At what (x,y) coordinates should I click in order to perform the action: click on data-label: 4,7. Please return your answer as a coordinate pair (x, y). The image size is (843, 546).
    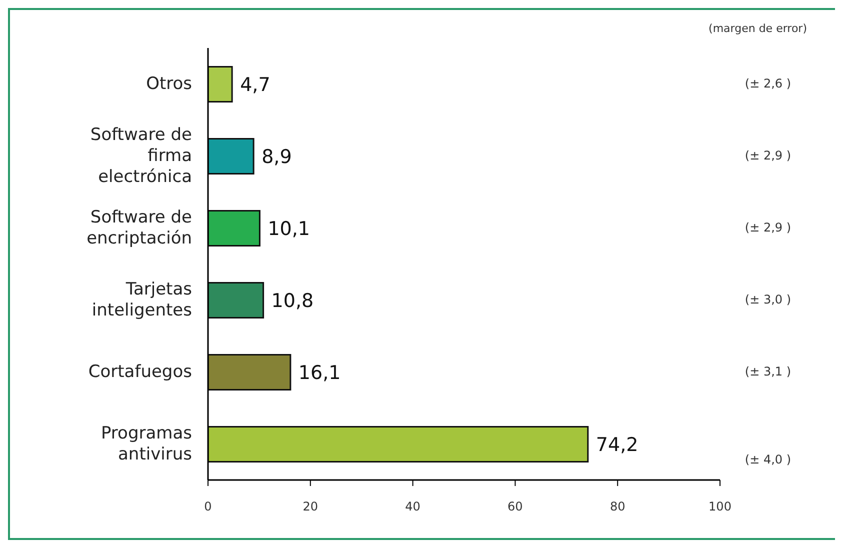
    Looking at the image, I should click on (255, 85).